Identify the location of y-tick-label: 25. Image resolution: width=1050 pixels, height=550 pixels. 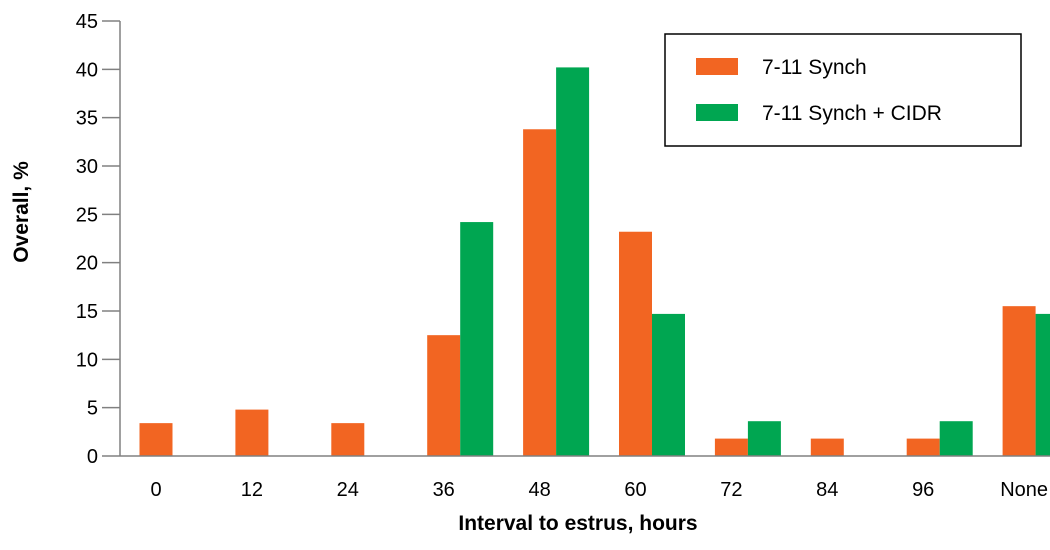
(87, 215).